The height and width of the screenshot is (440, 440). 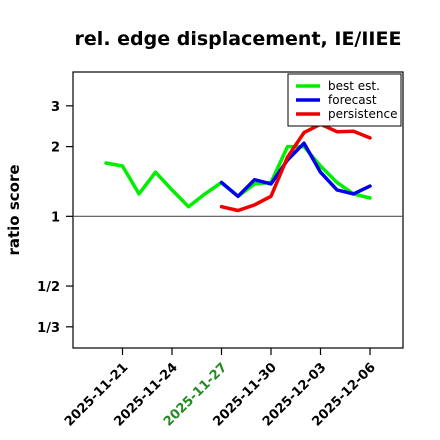 What do you see at coordinates (55, 107) in the screenshot?
I see `y-tick-label: 3` at bounding box center [55, 107].